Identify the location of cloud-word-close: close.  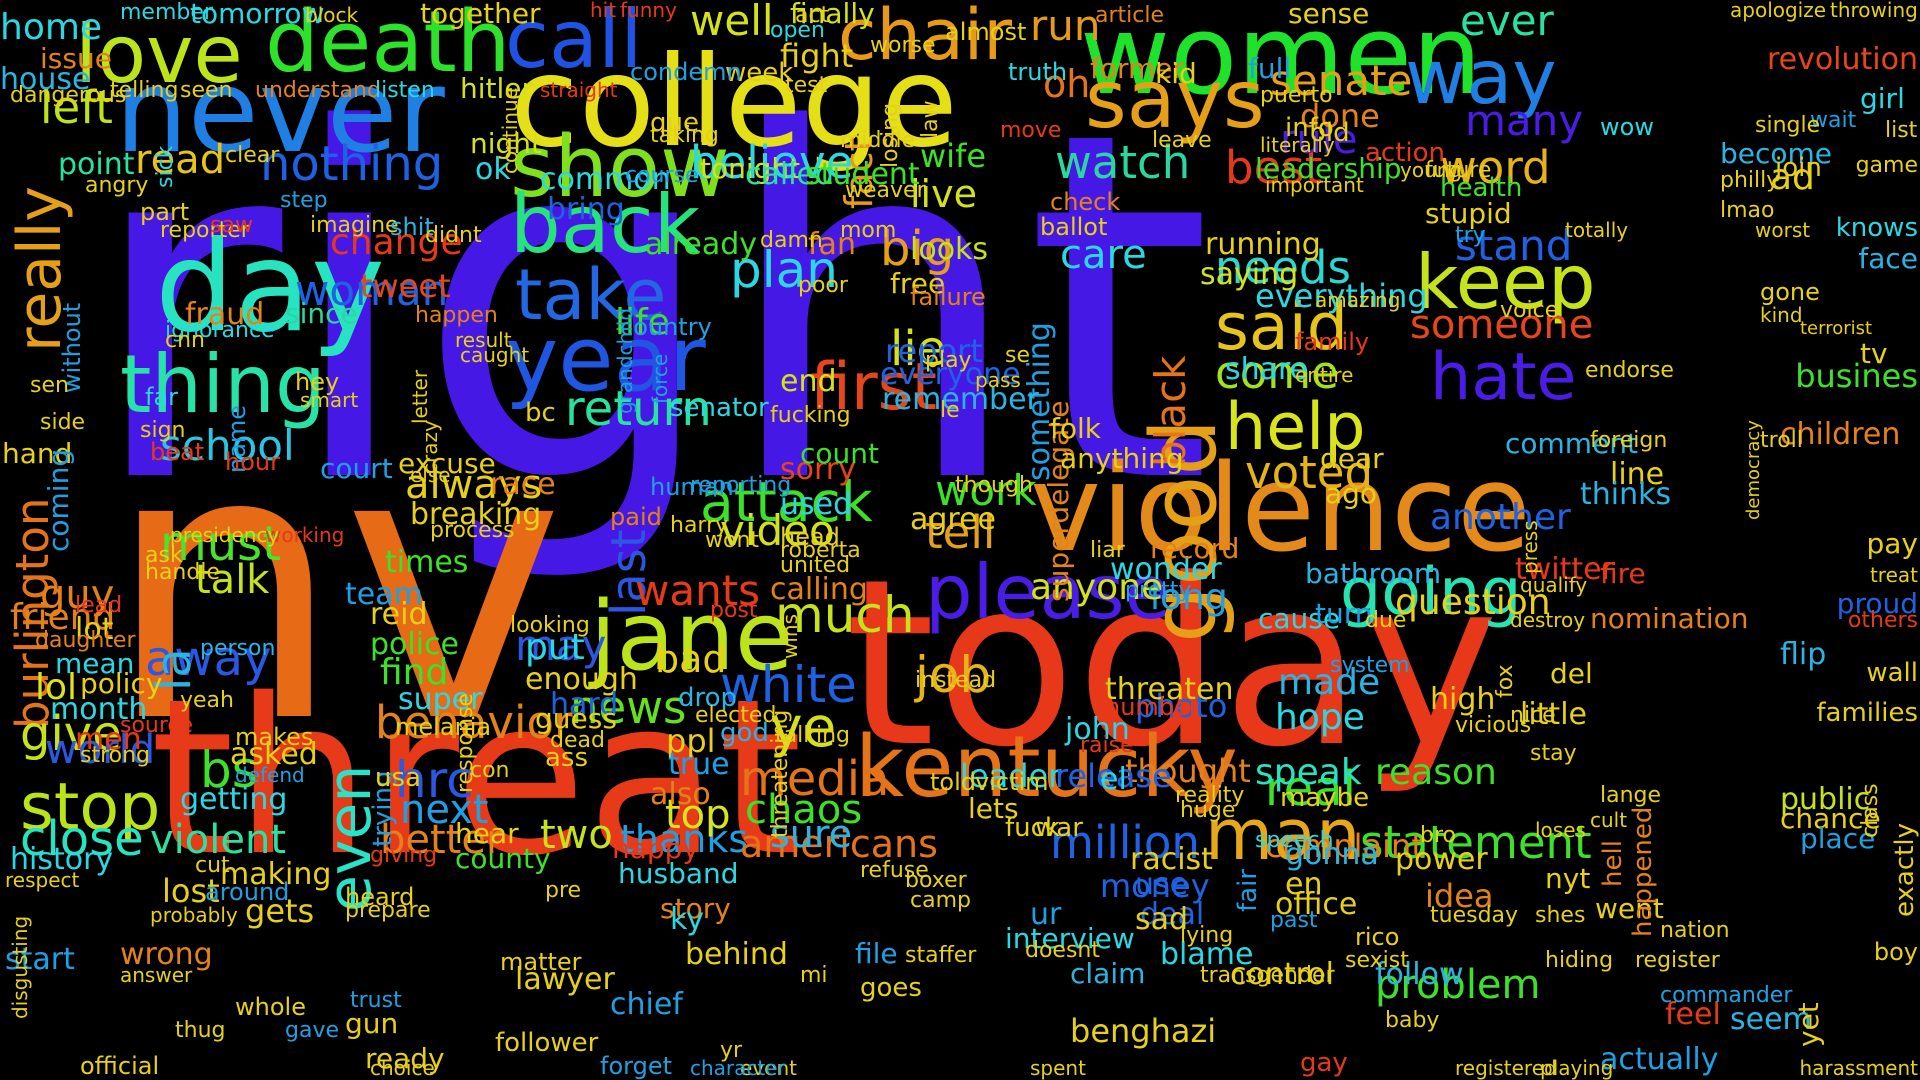
(82, 839).